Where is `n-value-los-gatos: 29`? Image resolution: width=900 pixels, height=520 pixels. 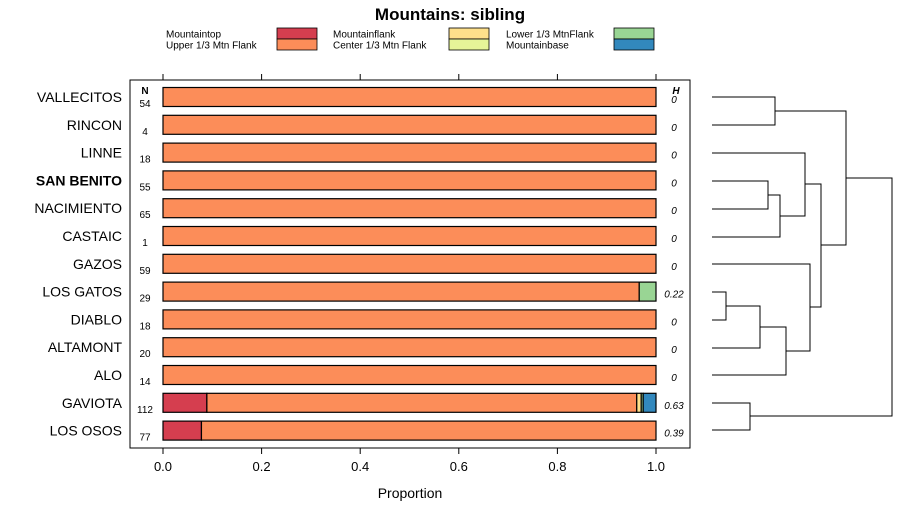
n-value-los-gatos: 29 is located at coordinates (145, 299).